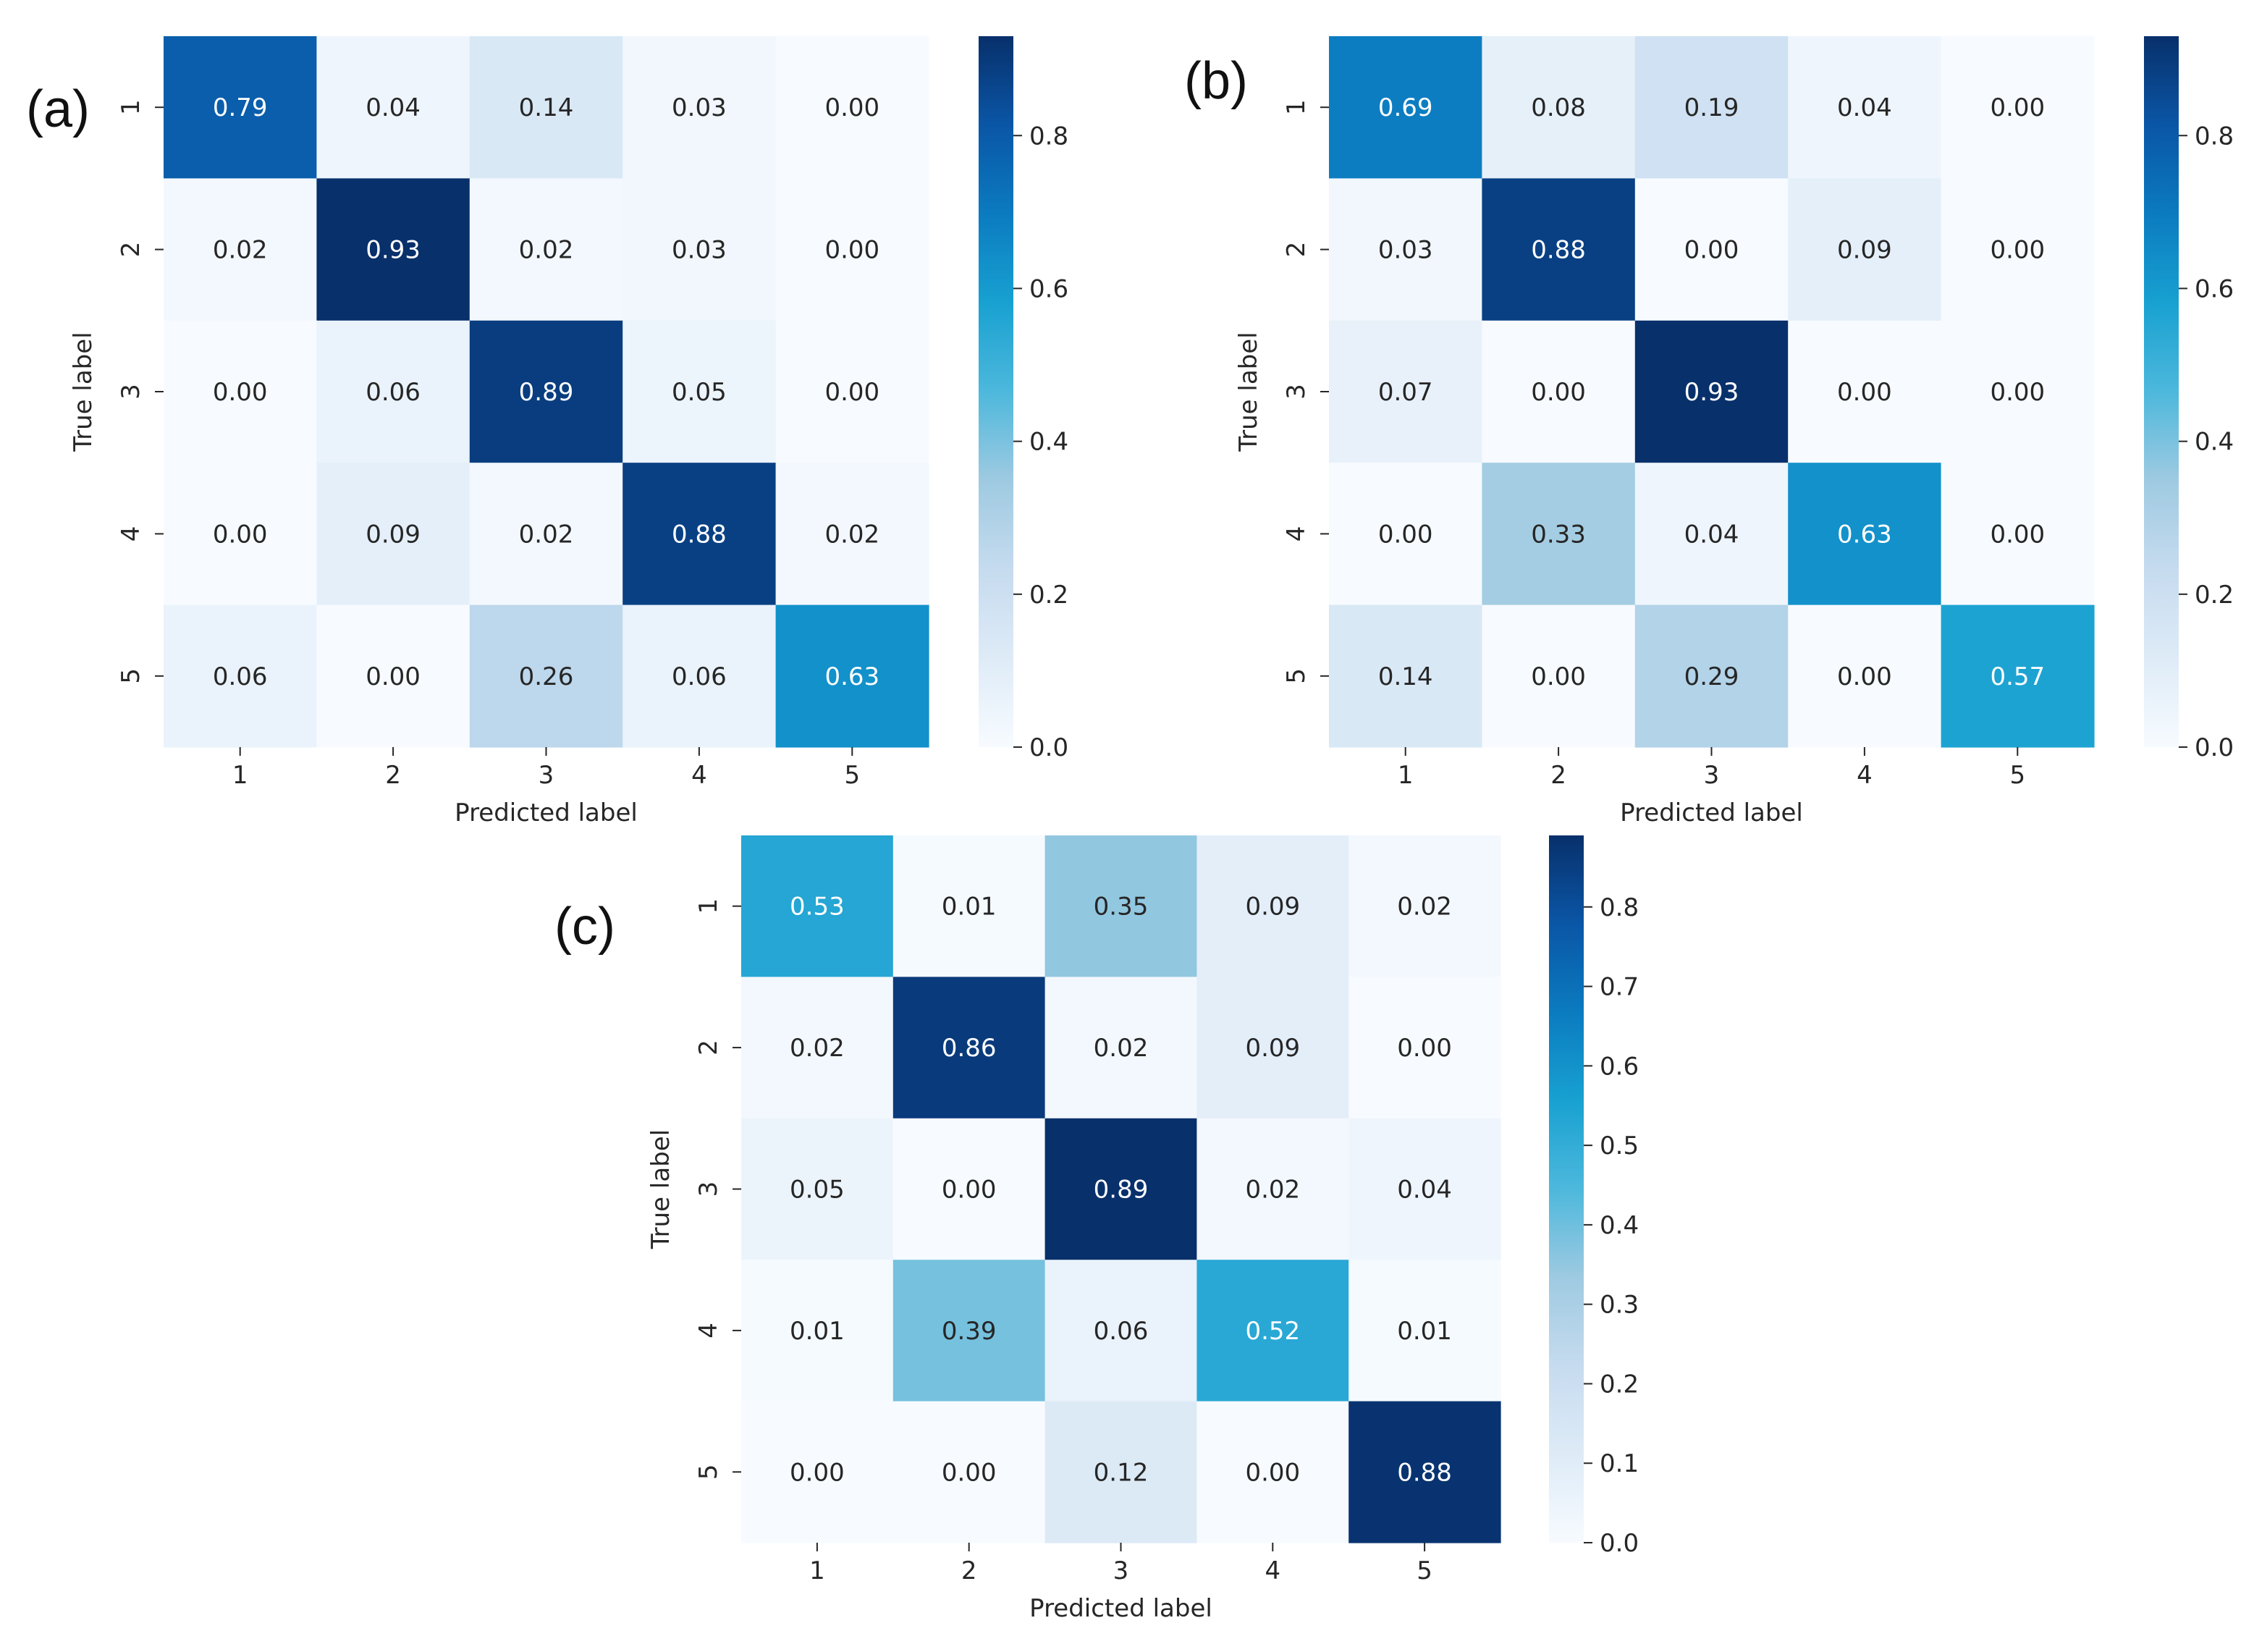 The height and width of the screenshot is (1652, 2254). Describe the element at coordinates (1619, 1306) in the screenshot. I see `colorbar-tick-label: 0.3` at that location.